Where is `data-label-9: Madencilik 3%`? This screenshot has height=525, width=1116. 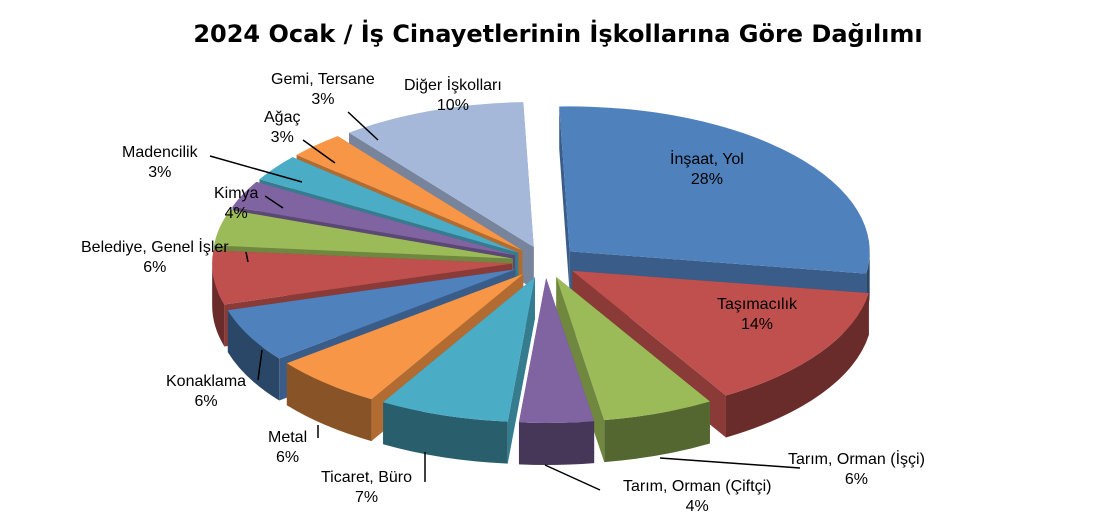 data-label-9: Madencilik 3% is located at coordinates (160, 163).